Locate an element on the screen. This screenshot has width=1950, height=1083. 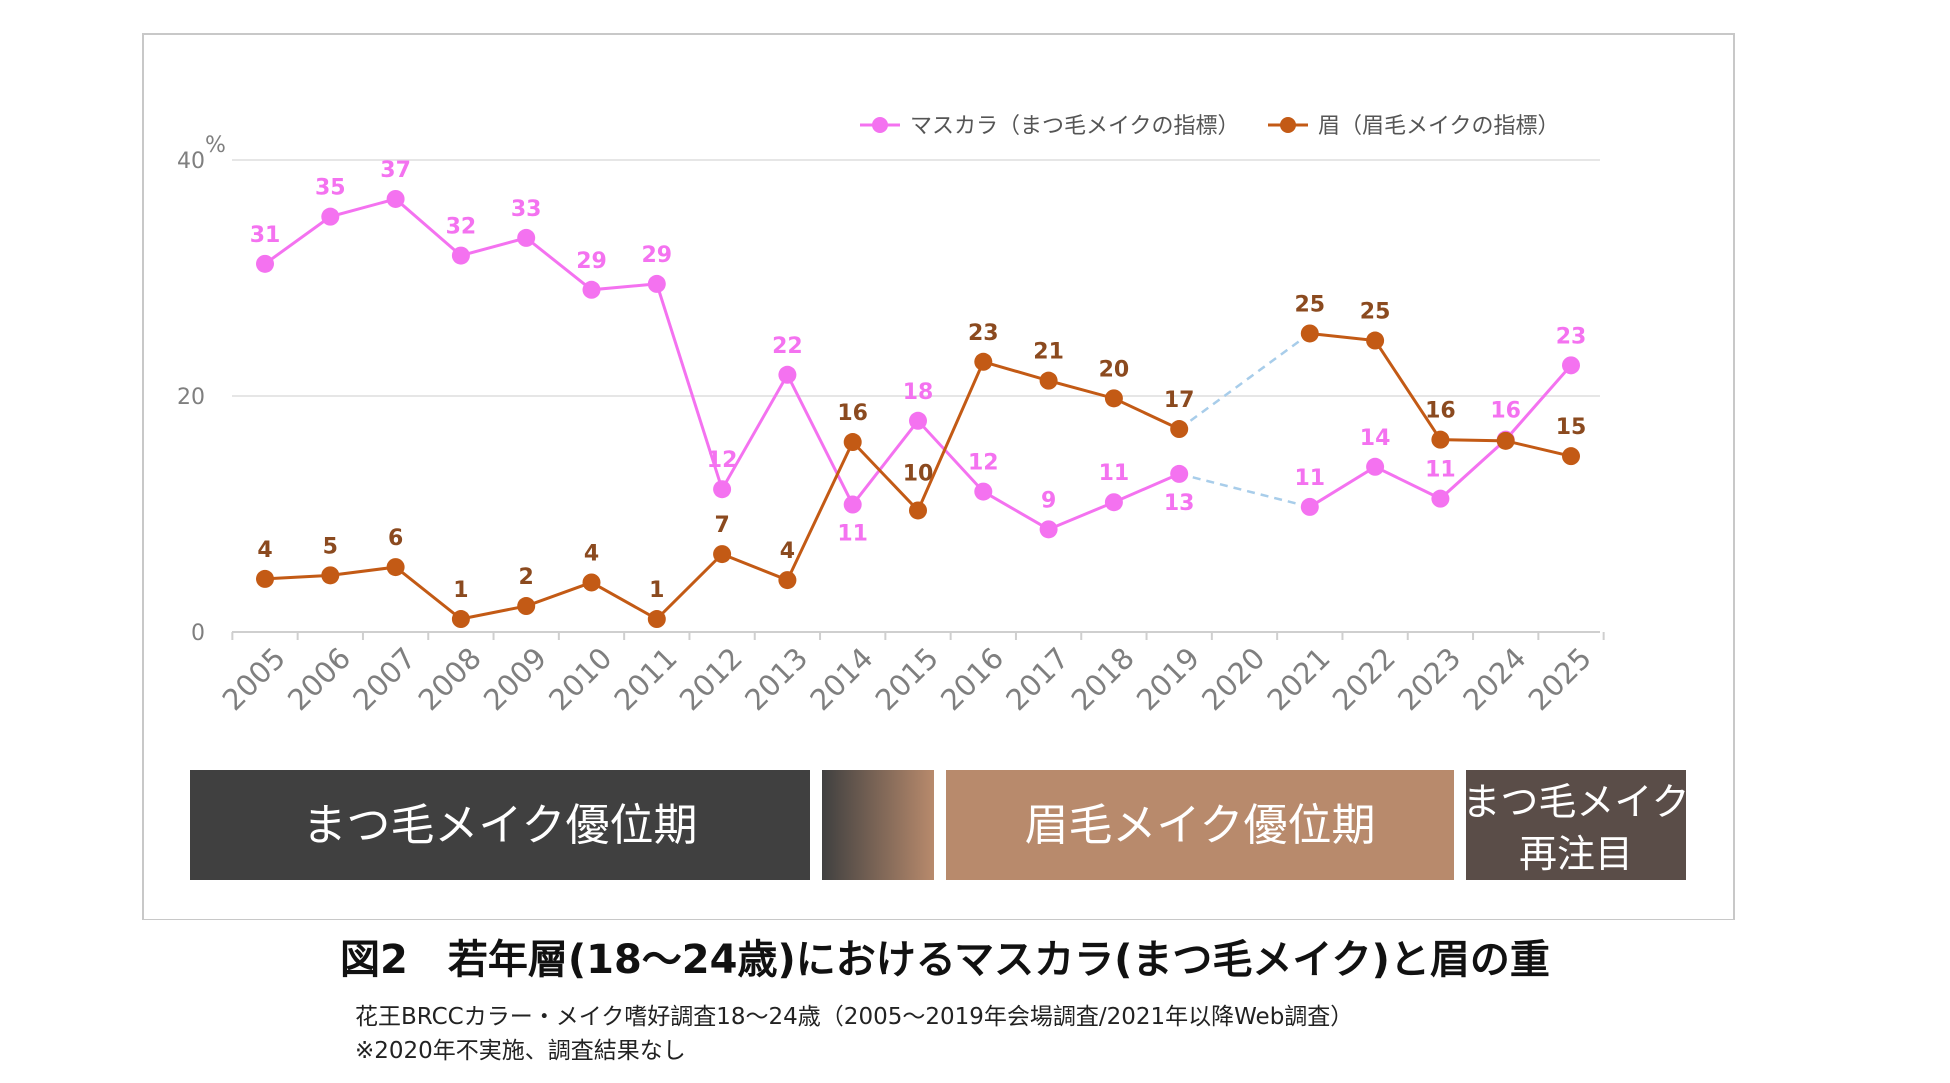
data-label: 7 is located at coordinates (721, 525).